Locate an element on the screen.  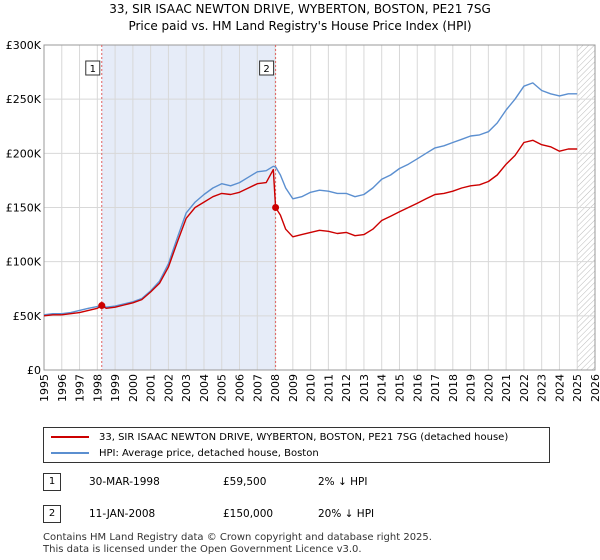
x-tick-label: 1995 is located at coordinates (44, 388).